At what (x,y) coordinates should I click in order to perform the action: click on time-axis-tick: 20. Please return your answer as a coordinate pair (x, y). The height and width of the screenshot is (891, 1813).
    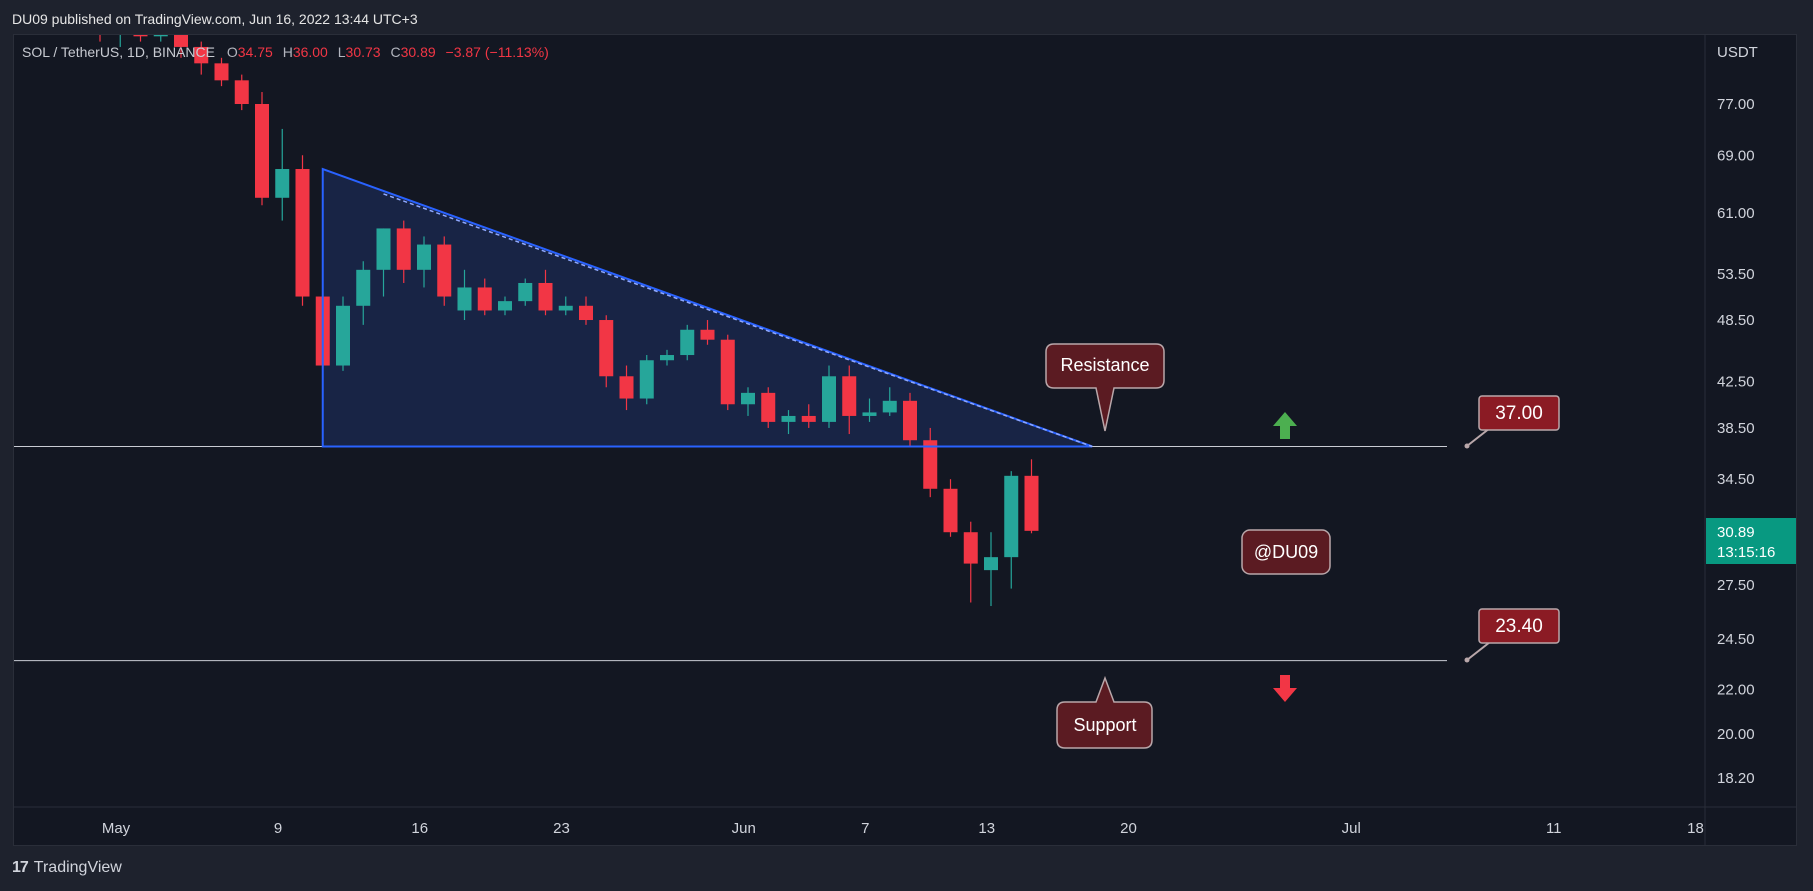
    Looking at the image, I should click on (1128, 828).